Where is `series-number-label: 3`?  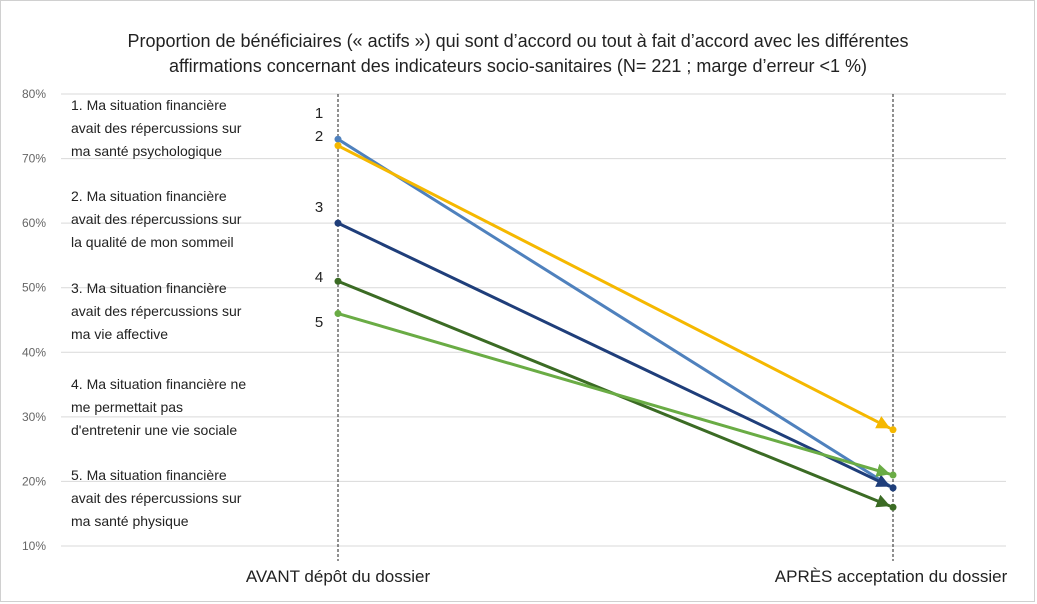 series-number-label: 3 is located at coordinates (319, 207).